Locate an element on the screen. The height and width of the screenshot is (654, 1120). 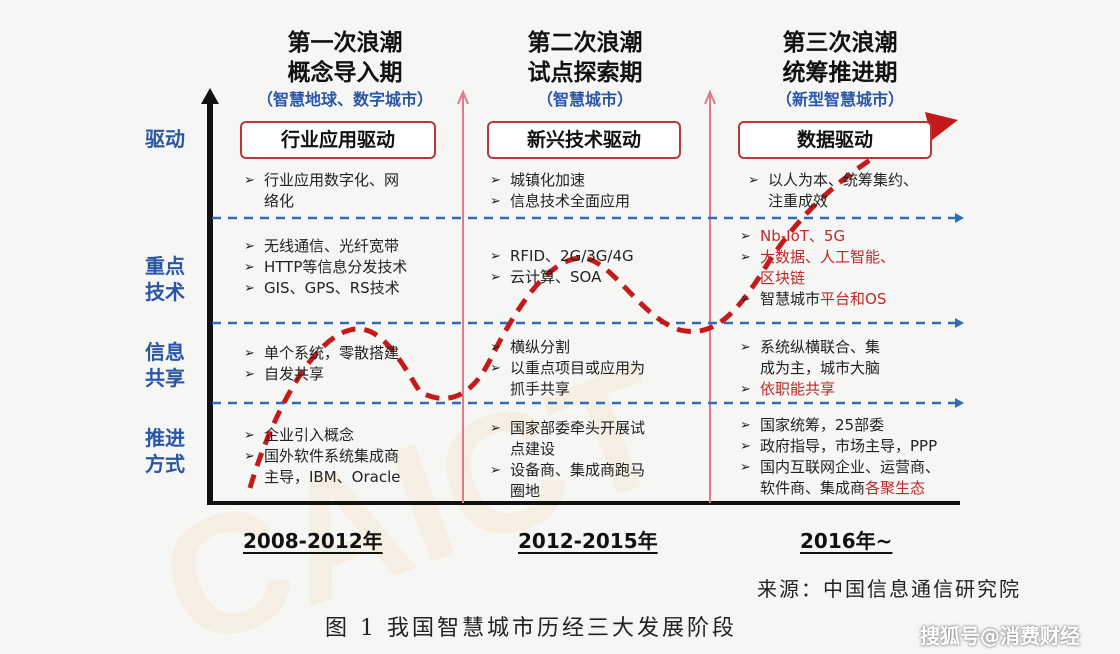
phase-1-subtitle: （智慧地球、数字城市） is located at coordinates (344, 99).